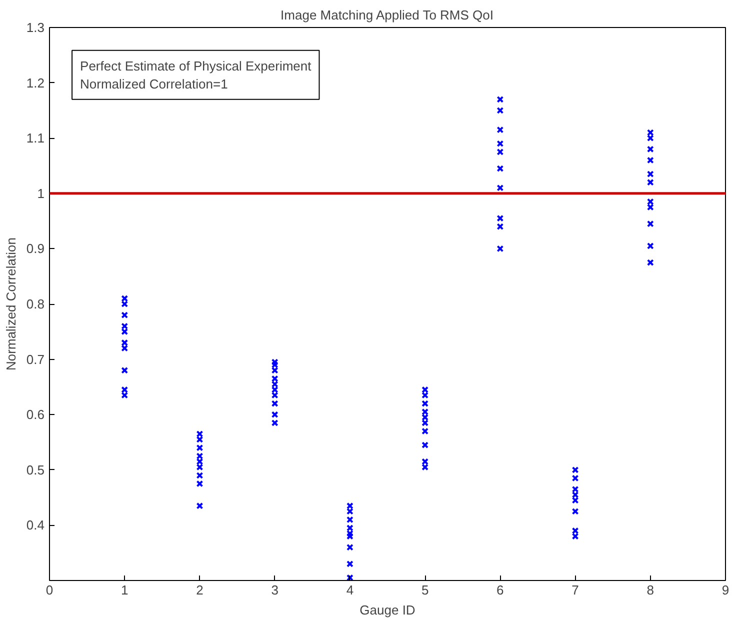  I want to click on x-tick-label: 0, so click(50, 590).